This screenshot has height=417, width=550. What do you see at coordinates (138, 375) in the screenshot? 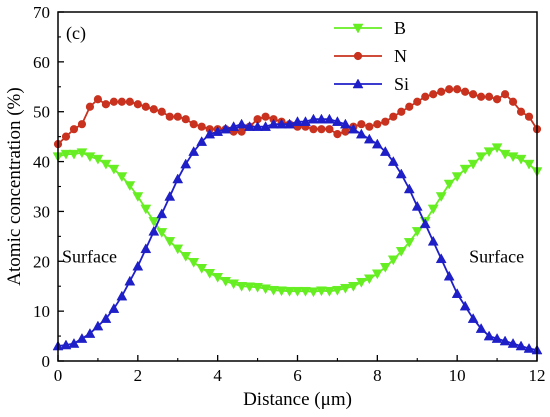
I see `x-tick-label: 2` at bounding box center [138, 375].